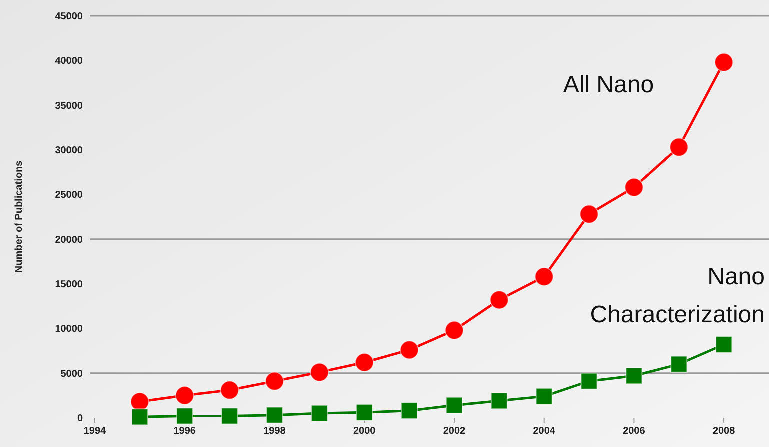  What do you see at coordinates (80, 419) in the screenshot?
I see `y-tick-label: 0` at bounding box center [80, 419].